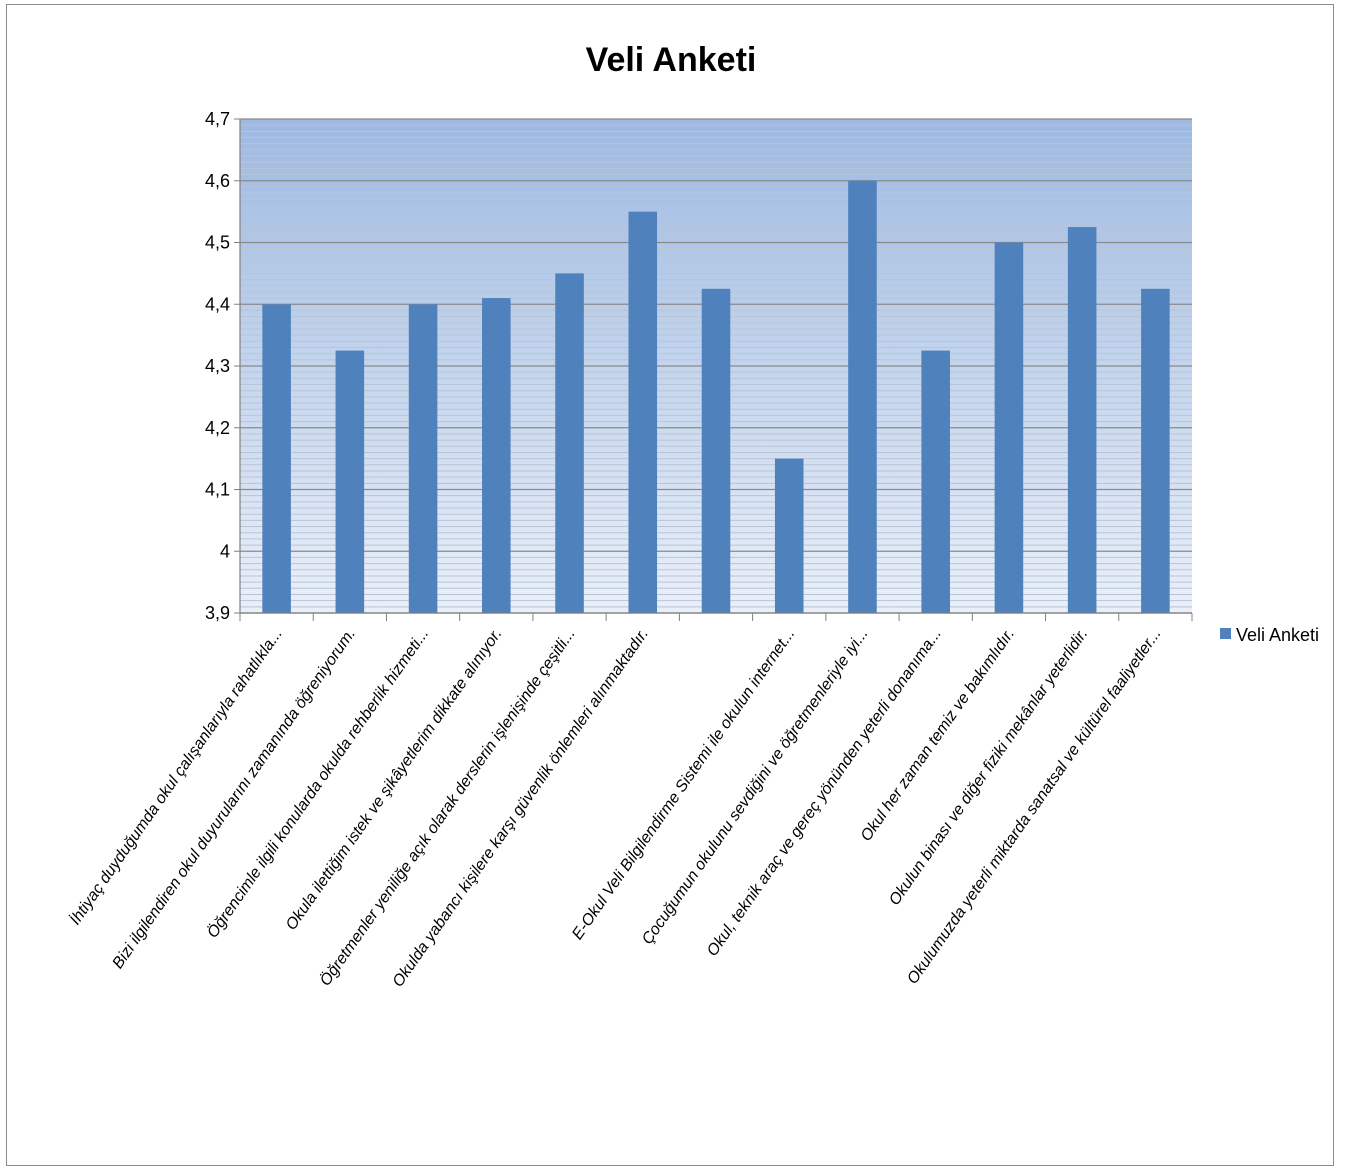  I want to click on y-tick-labels: 3,9 4 4,1 4,2 4,3 4,4 4,5 4,6 4,7, so click(217, 366).